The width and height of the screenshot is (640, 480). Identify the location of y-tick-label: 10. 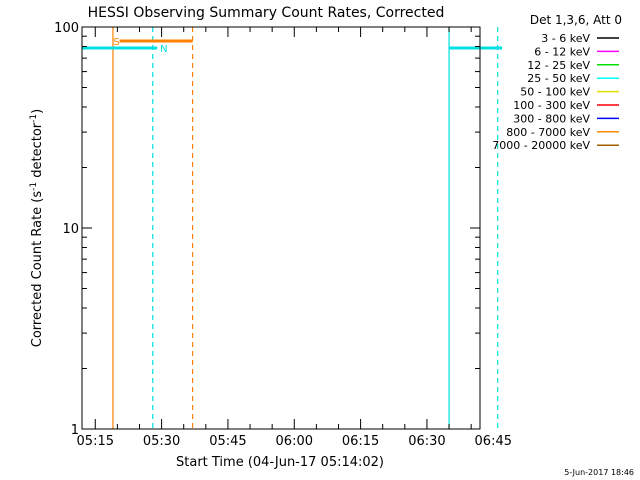
(70, 229).